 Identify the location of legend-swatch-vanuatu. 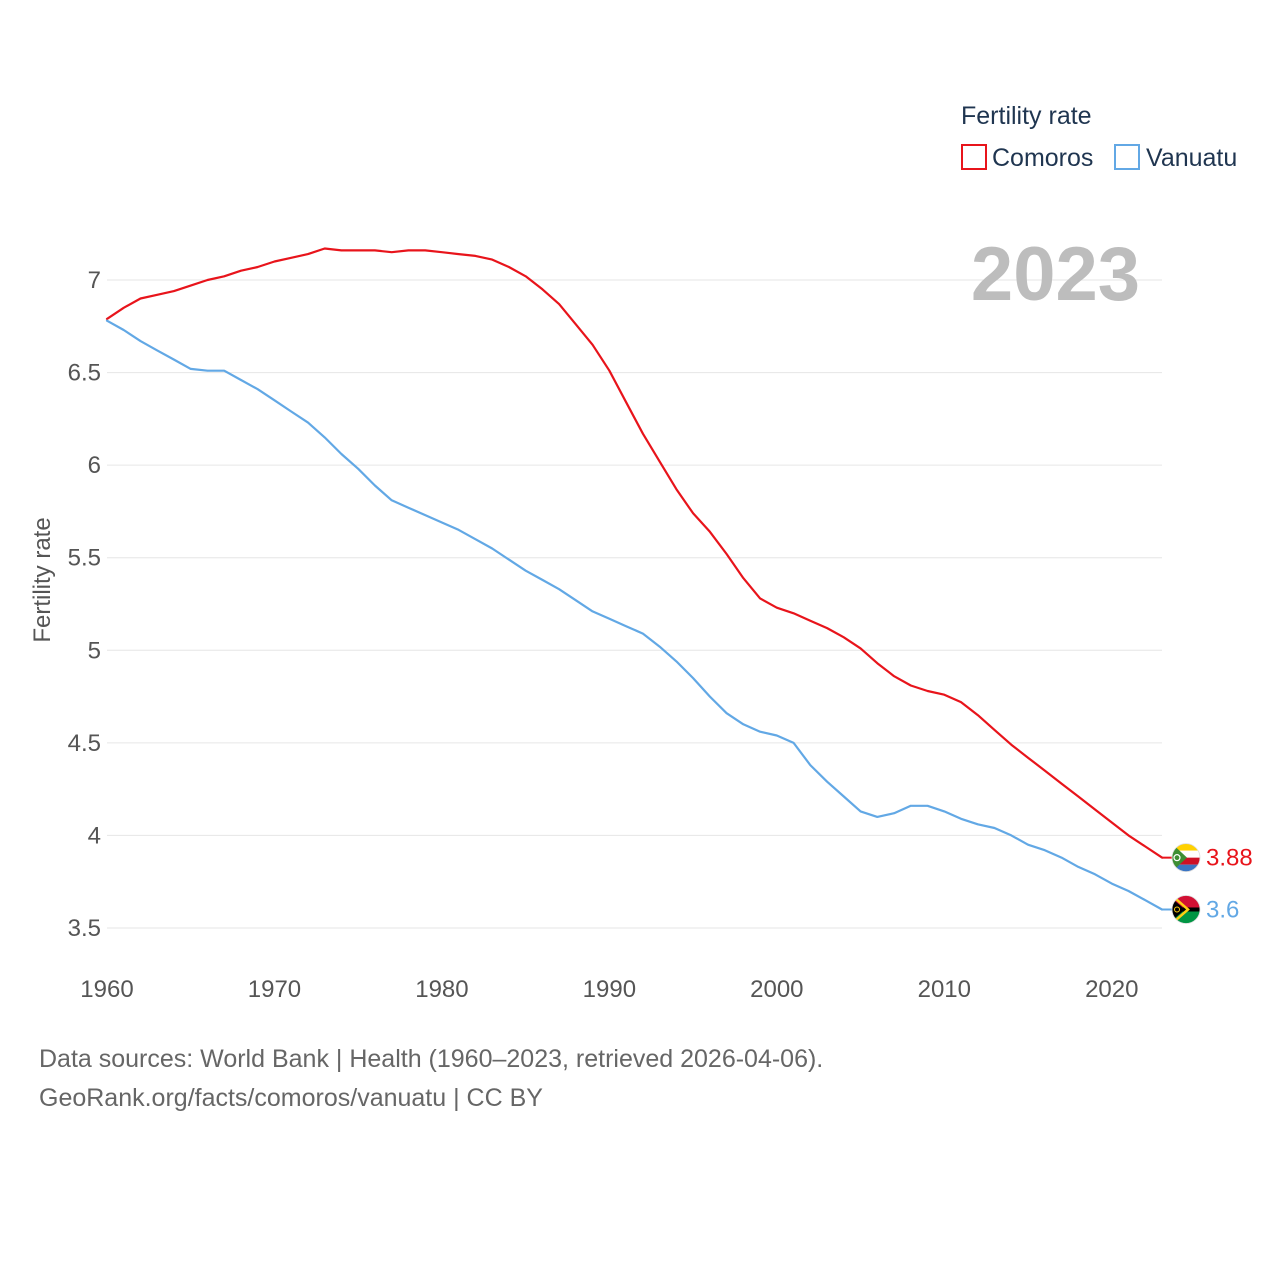
(1127, 157).